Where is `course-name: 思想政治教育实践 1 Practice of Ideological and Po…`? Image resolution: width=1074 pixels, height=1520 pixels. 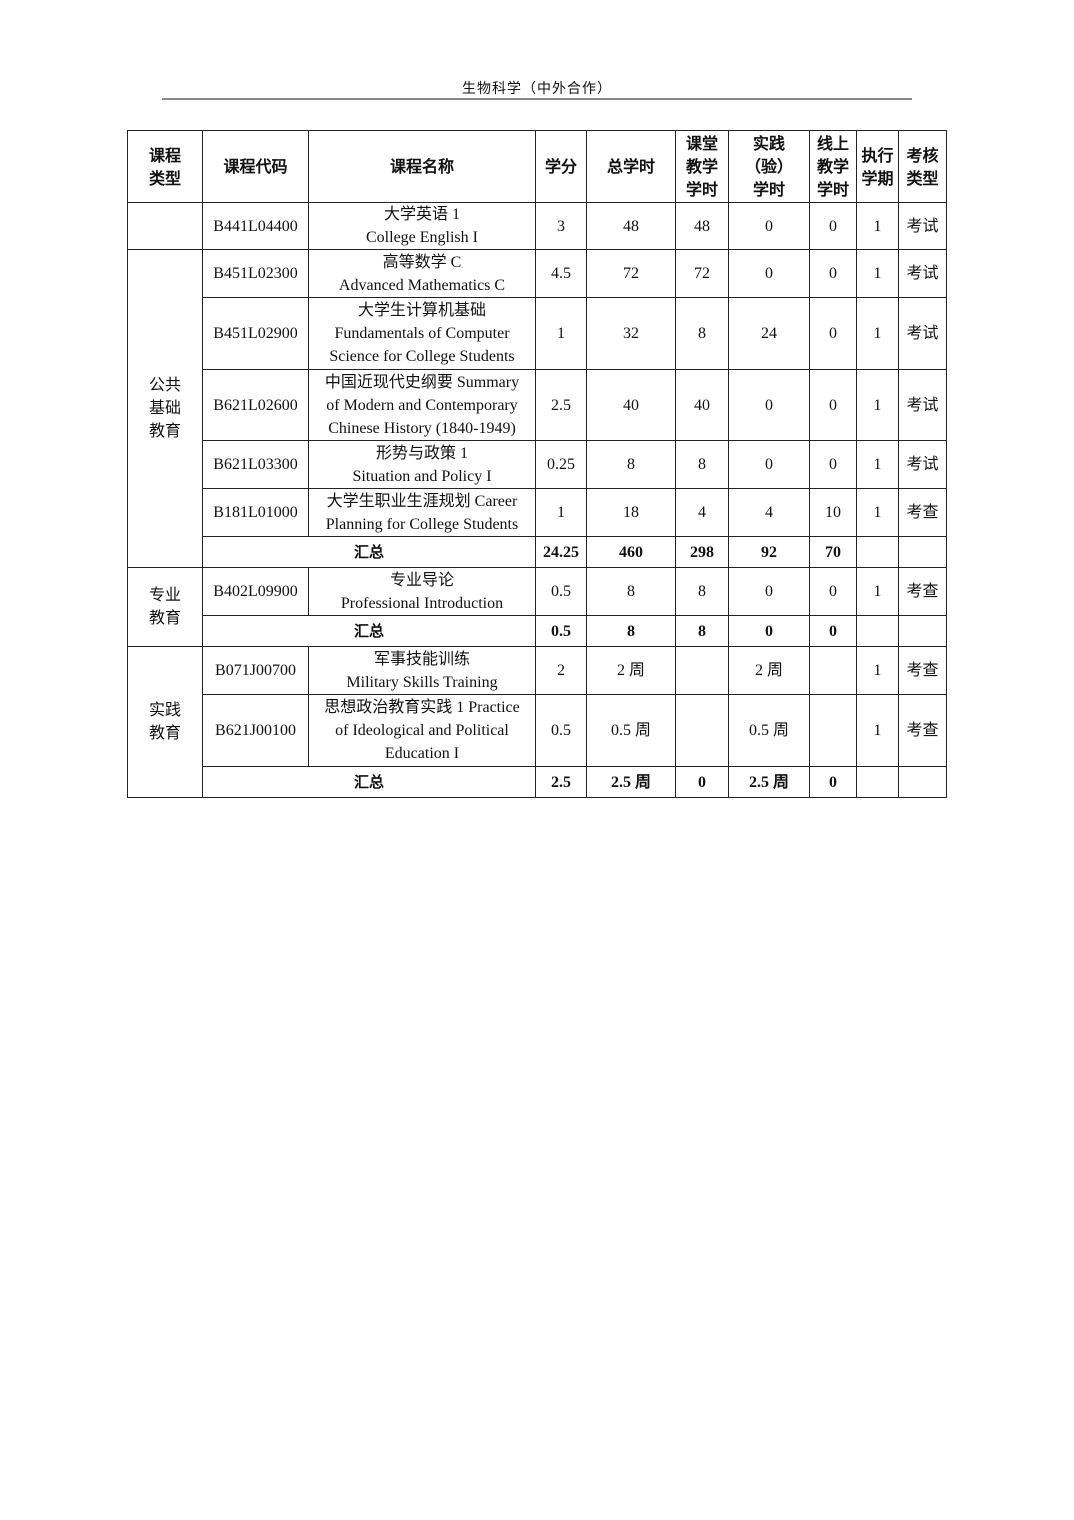 course-name: 思想政治教育实践 1 Practice of Ideological and Po… is located at coordinates (422, 730).